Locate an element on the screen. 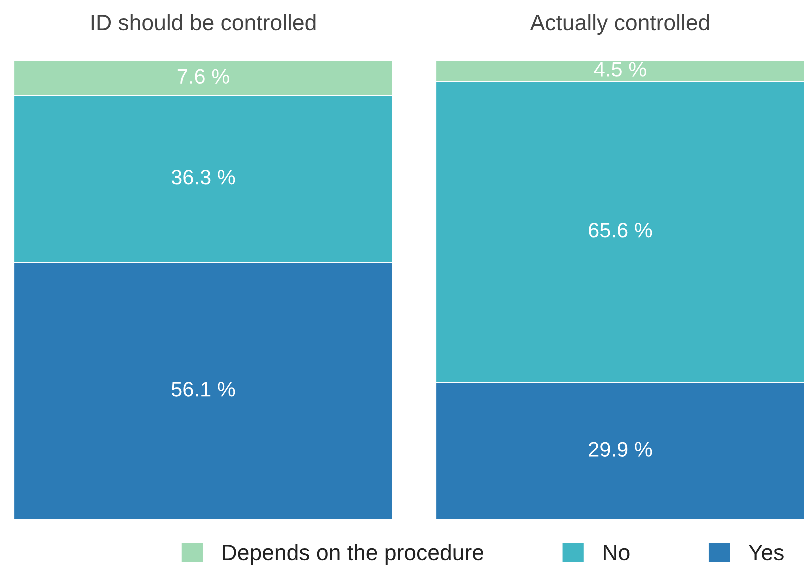 The width and height of the screenshot is (805, 585). data-label: 65.6 % is located at coordinates (620, 230).